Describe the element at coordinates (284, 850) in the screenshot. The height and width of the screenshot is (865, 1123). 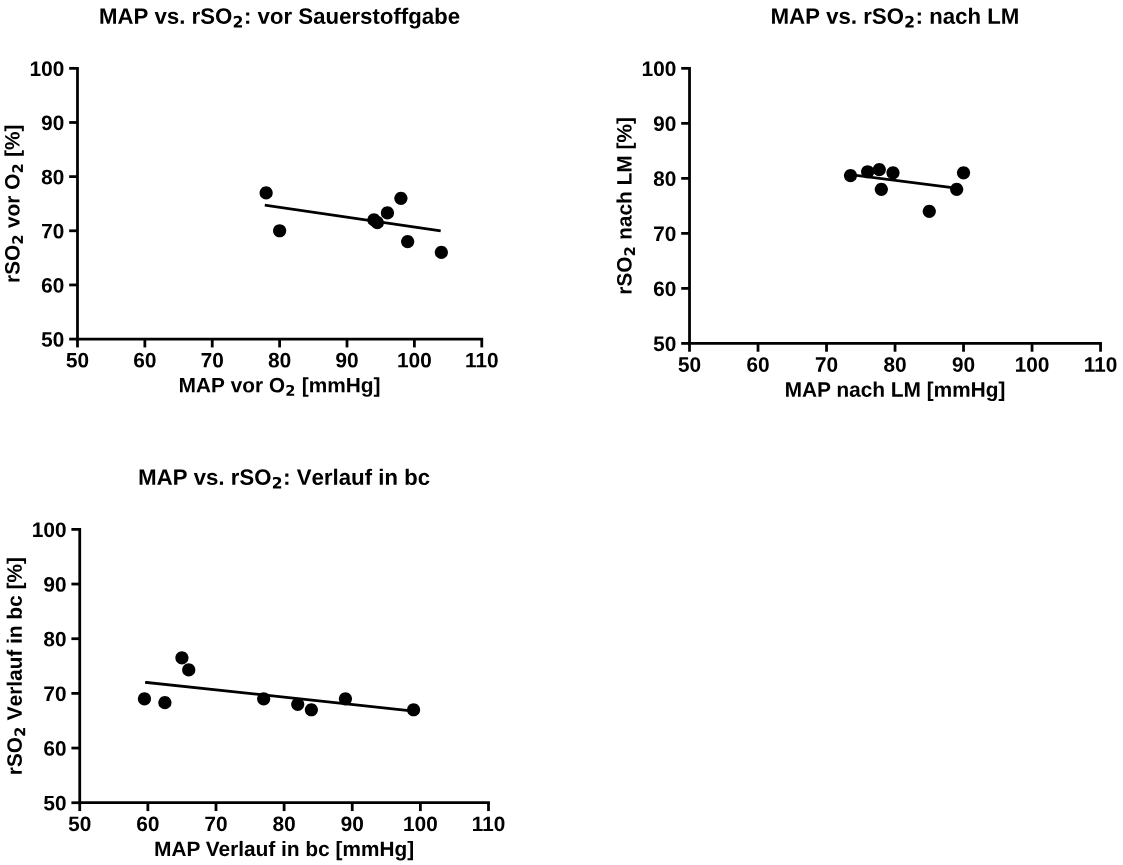
I see `x-axis-title: MAP Verlauf in bc [mmHg]` at that location.